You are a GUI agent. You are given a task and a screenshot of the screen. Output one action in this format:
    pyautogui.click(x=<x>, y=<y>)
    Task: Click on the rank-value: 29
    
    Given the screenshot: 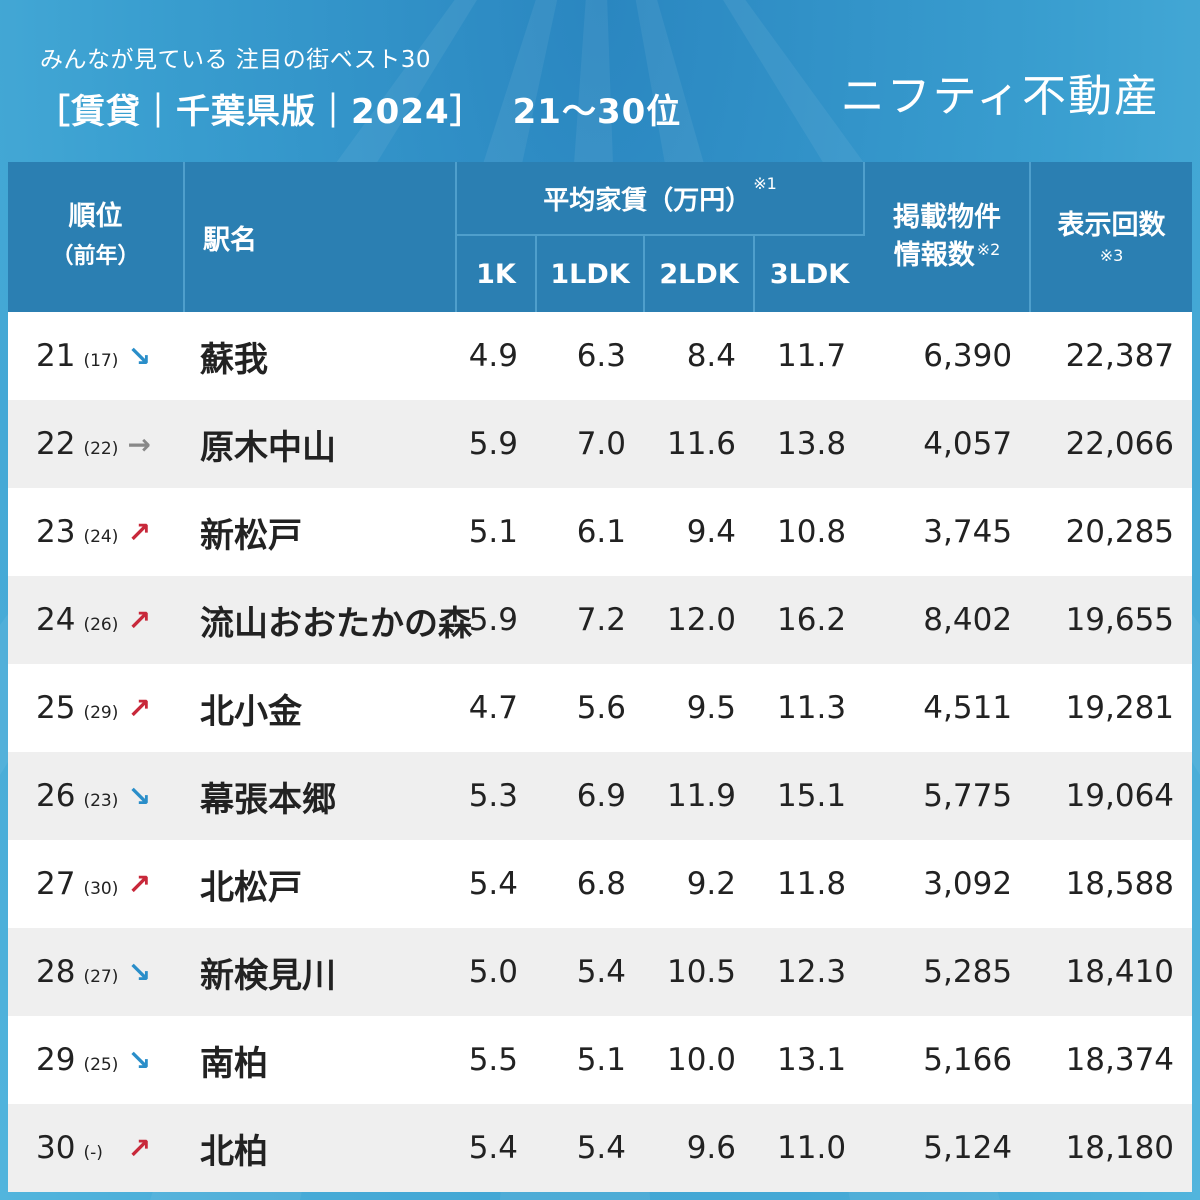 What is the action you would take?
    pyautogui.click(x=56, y=1060)
    